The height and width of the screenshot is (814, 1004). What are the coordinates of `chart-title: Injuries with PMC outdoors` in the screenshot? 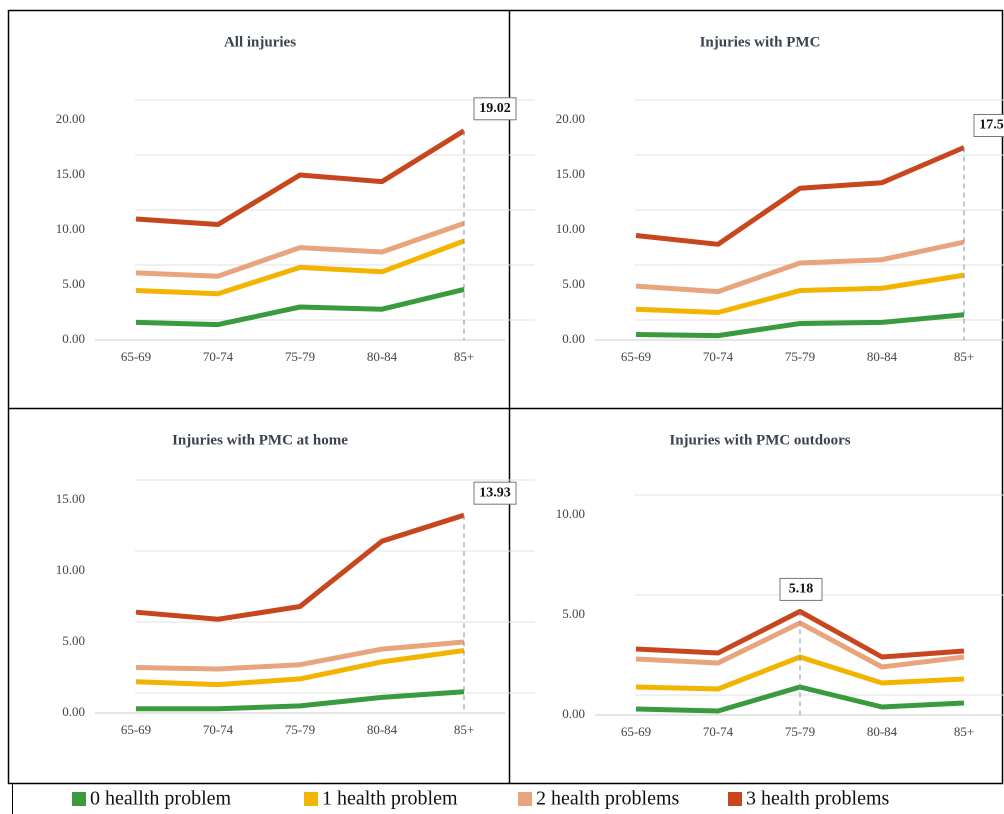 It's located at (759, 440).